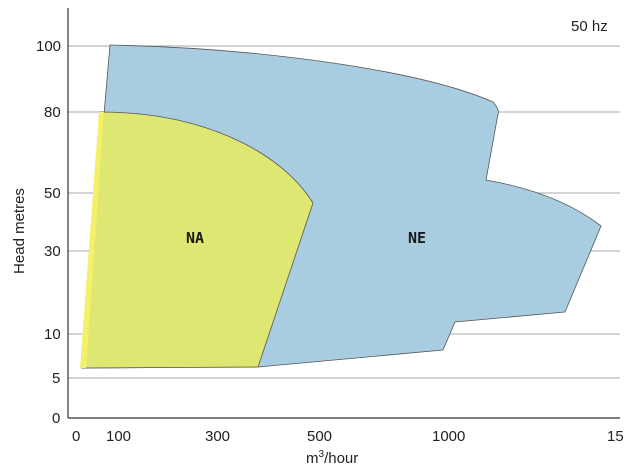 Image resolution: width=628 pixels, height=468 pixels. What do you see at coordinates (589, 26) in the screenshot?
I see `frequency-label: 50 hz` at bounding box center [589, 26].